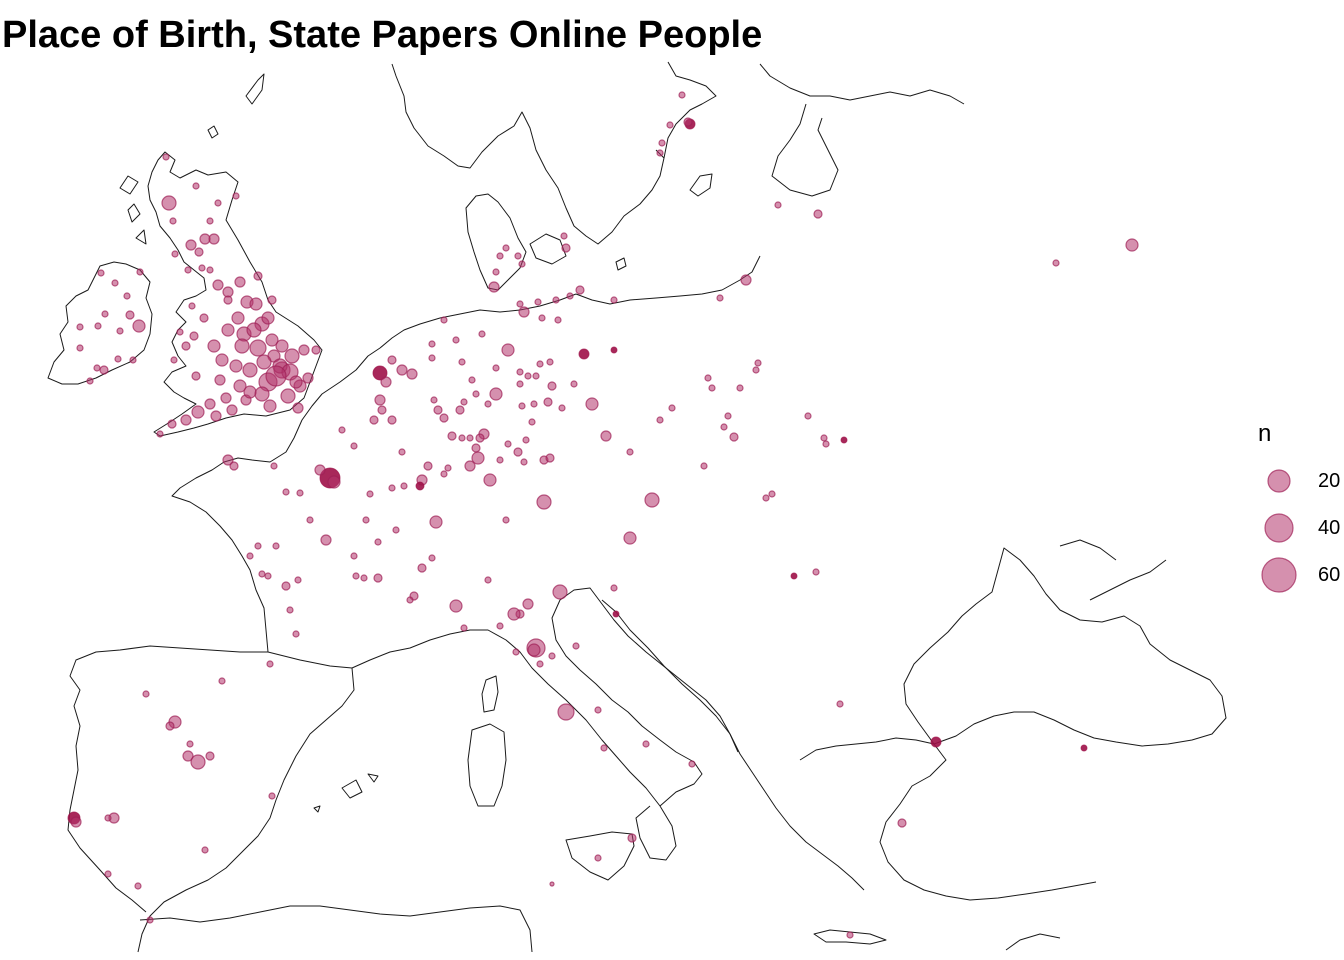 The image size is (1344, 960). Describe the element at coordinates (516, 242) in the screenshot. I see `coast-denmark` at that location.